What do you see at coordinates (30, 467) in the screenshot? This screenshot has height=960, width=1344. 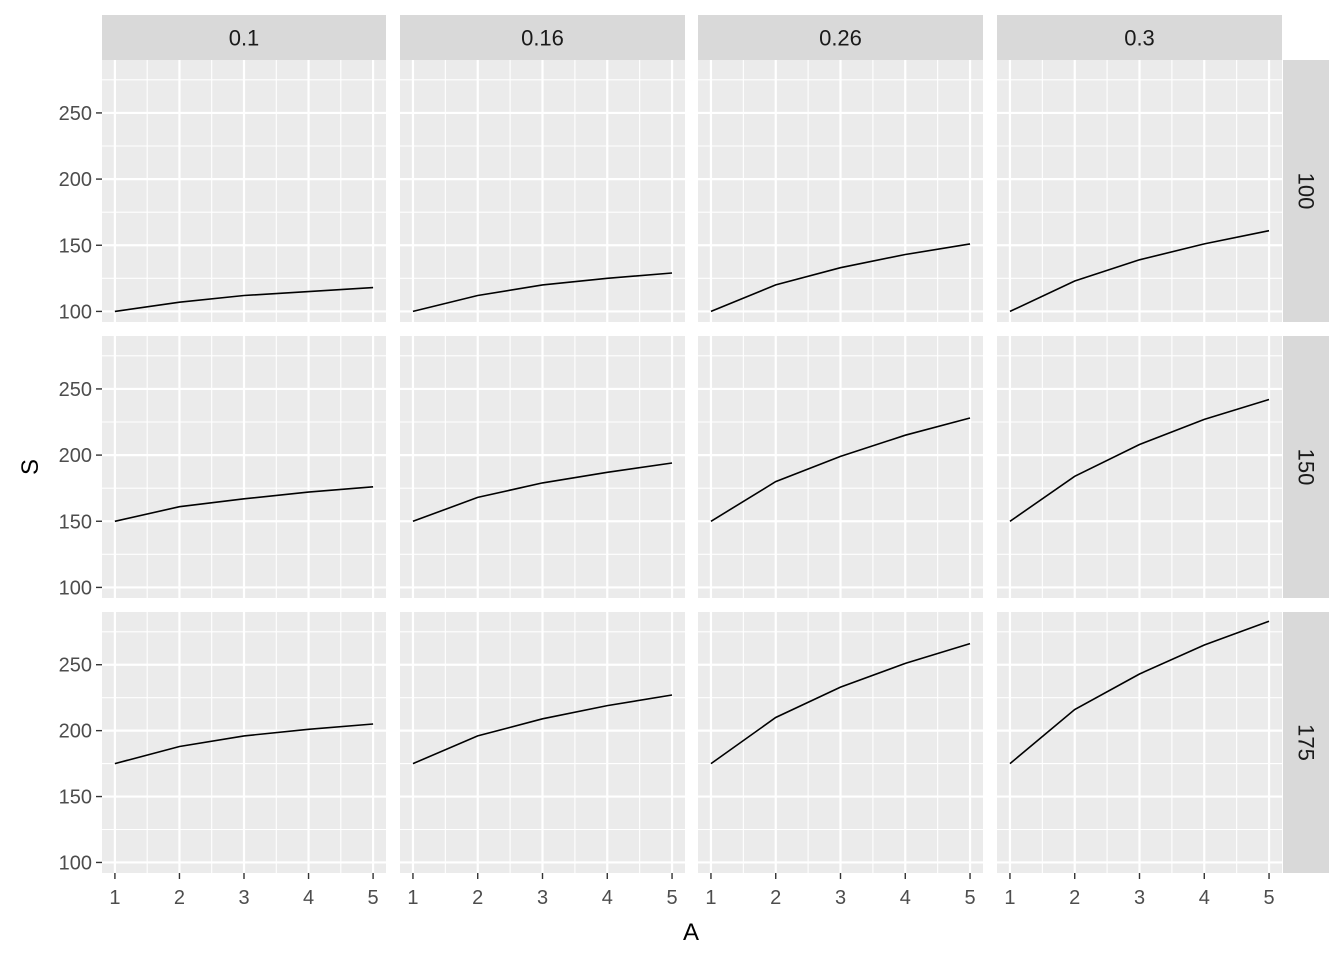 I see `y-axis-title: S` at bounding box center [30, 467].